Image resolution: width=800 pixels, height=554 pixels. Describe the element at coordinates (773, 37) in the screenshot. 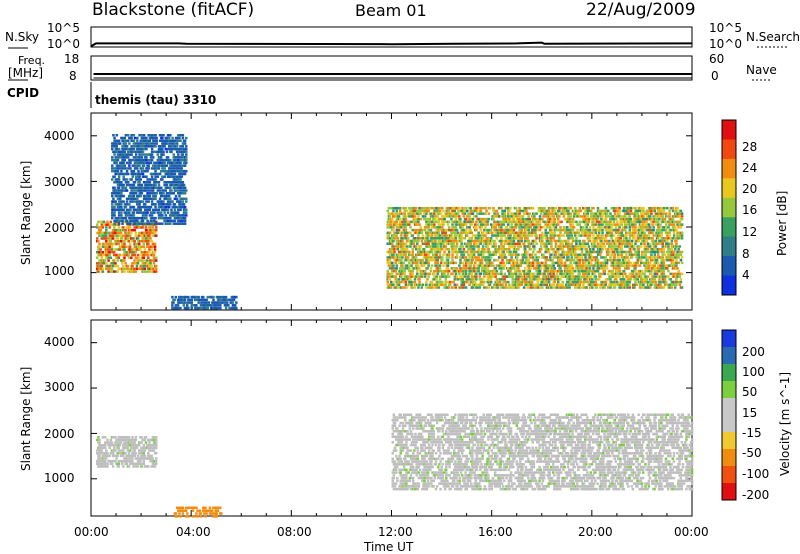

I see `nsearch-label: N.Search` at that location.